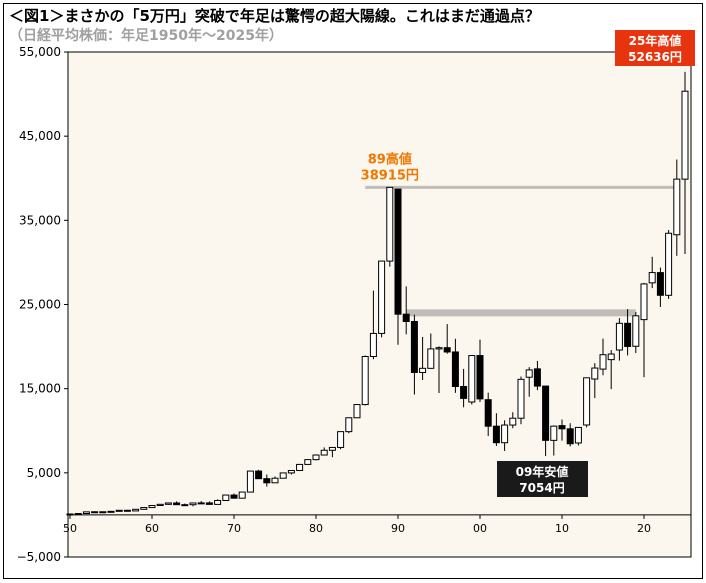 The height and width of the screenshot is (583, 706). I want to click on candle-2008, so click(546, 421).